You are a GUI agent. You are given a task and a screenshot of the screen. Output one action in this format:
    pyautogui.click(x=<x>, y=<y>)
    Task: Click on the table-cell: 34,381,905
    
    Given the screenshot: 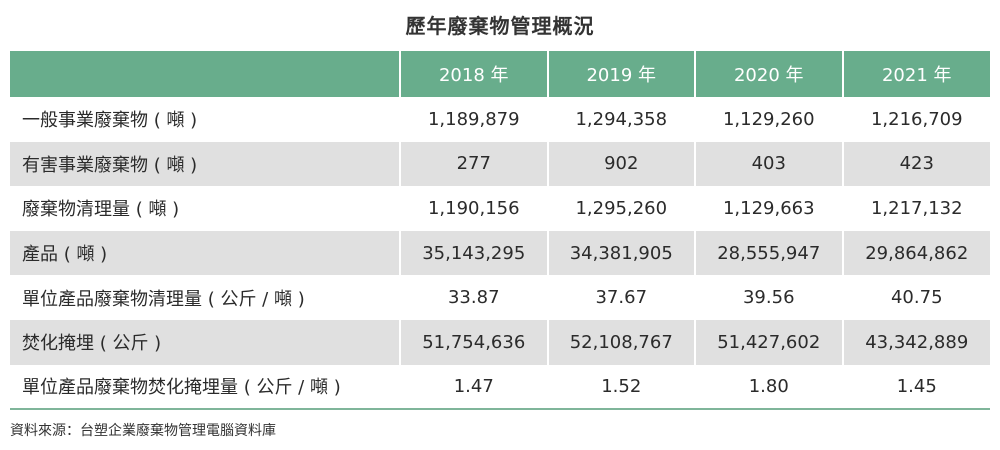 What is the action you would take?
    pyautogui.click(x=620, y=253)
    